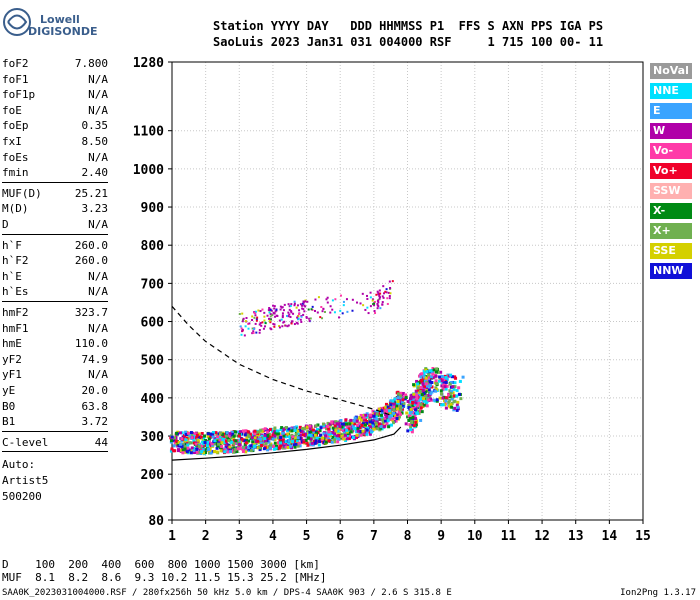 This screenshot has height=600, width=700. I want to click on param-row: foF2 7.800, so click(55, 63).